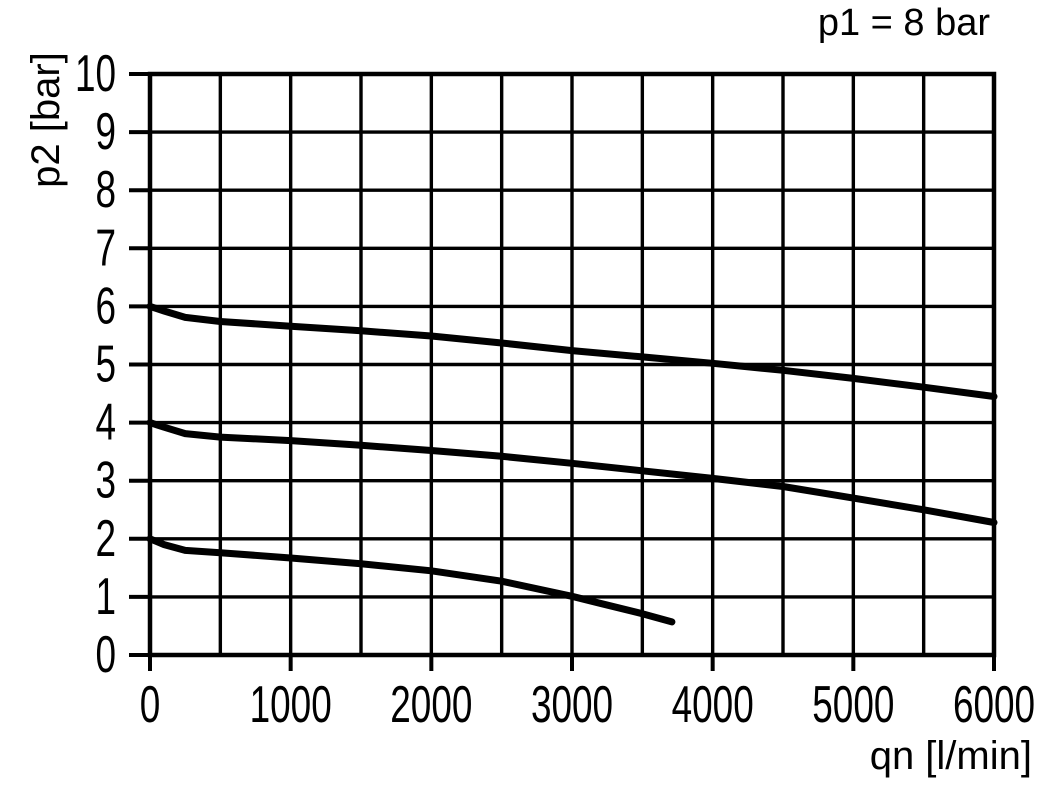 This screenshot has height=803, width=1051. What do you see at coordinates (291, 704) in the screenshot?
I see `x-tick-label: 1000` at bounding box center [291, 704].